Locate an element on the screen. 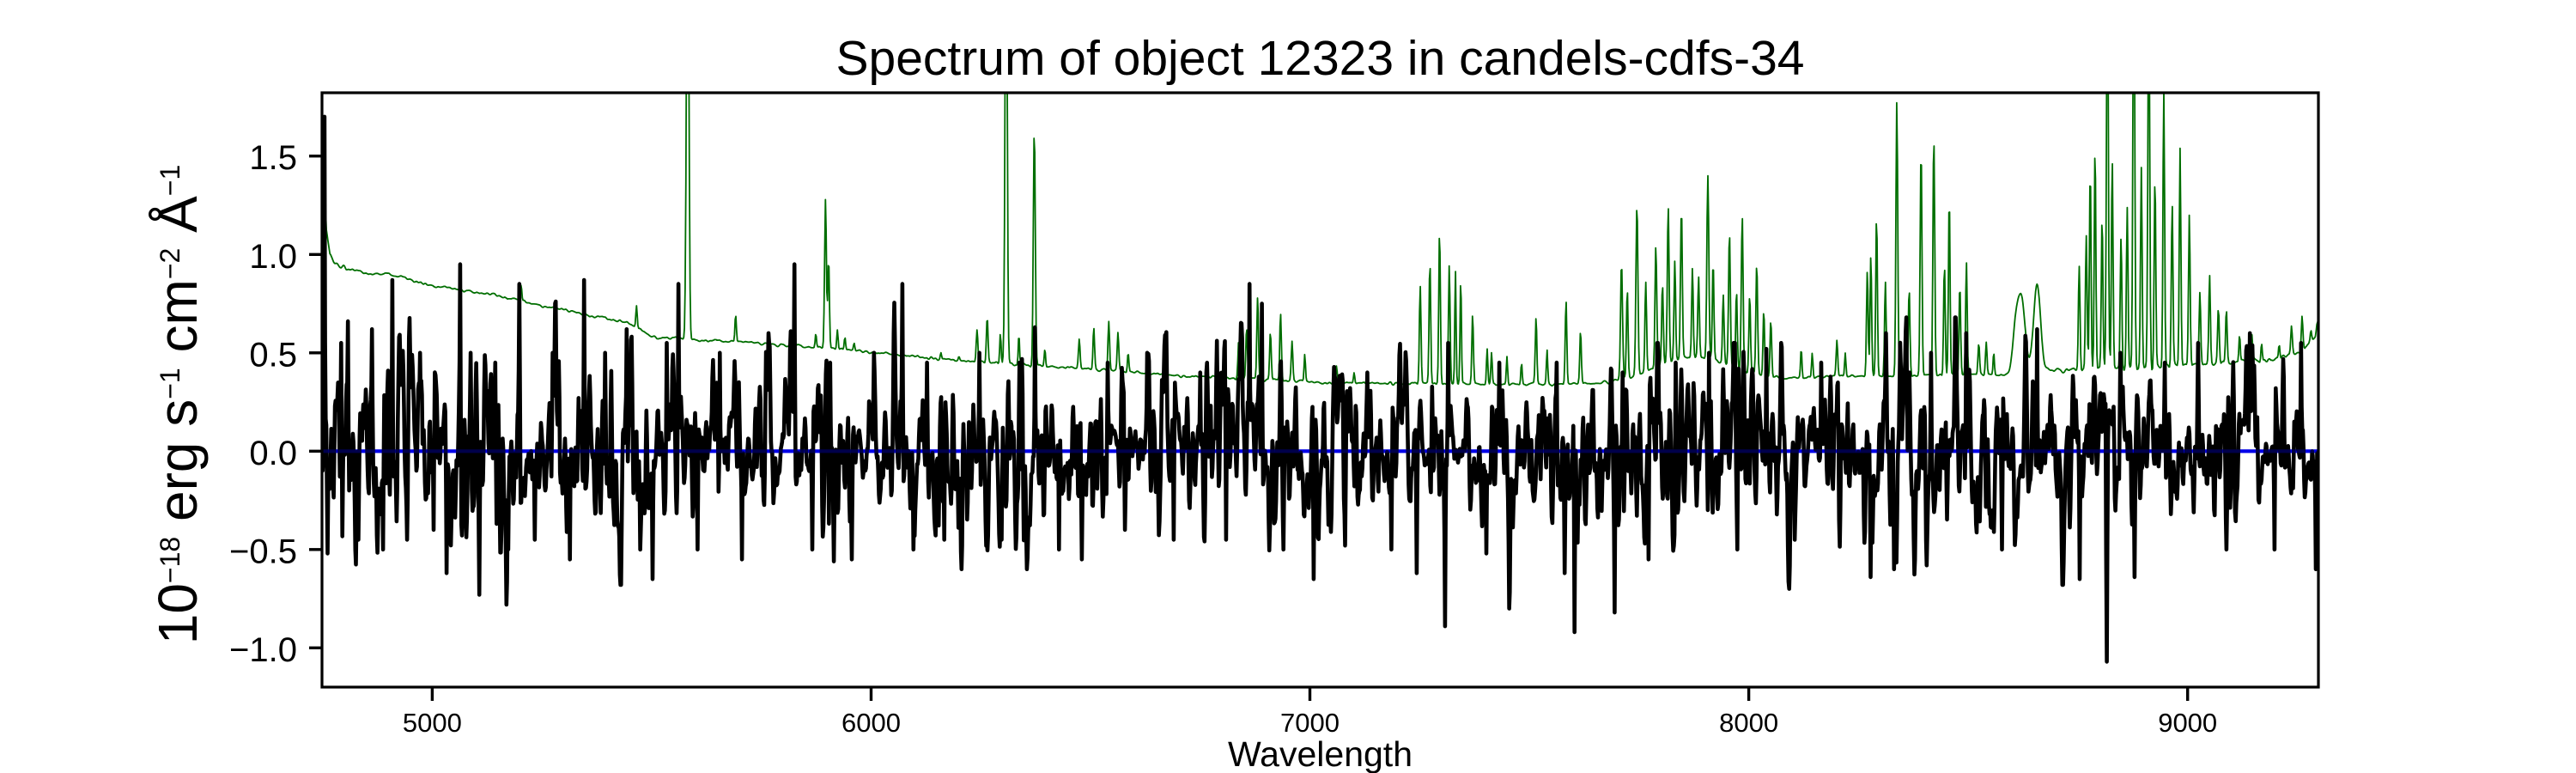 This screenshot has height=773, width=2576. svg-text: 0.0 is located at coordinates (273, 453).